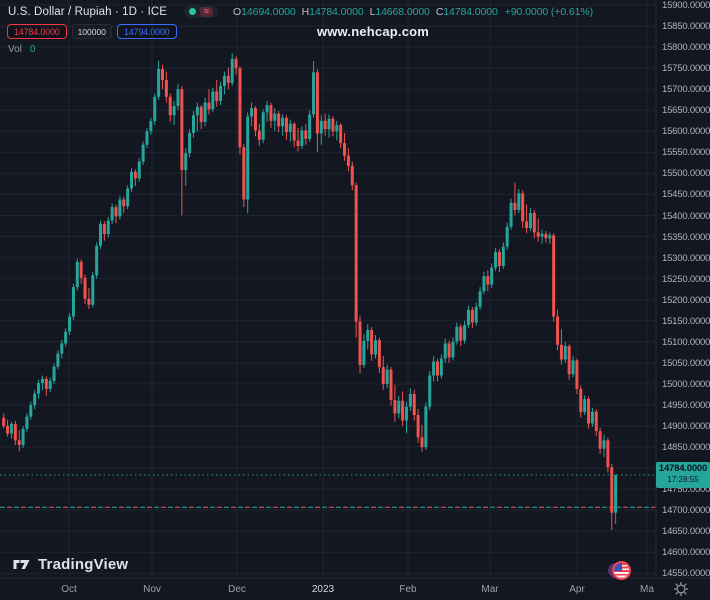  I want to click on settings-gear-icon, so click(681, 589).